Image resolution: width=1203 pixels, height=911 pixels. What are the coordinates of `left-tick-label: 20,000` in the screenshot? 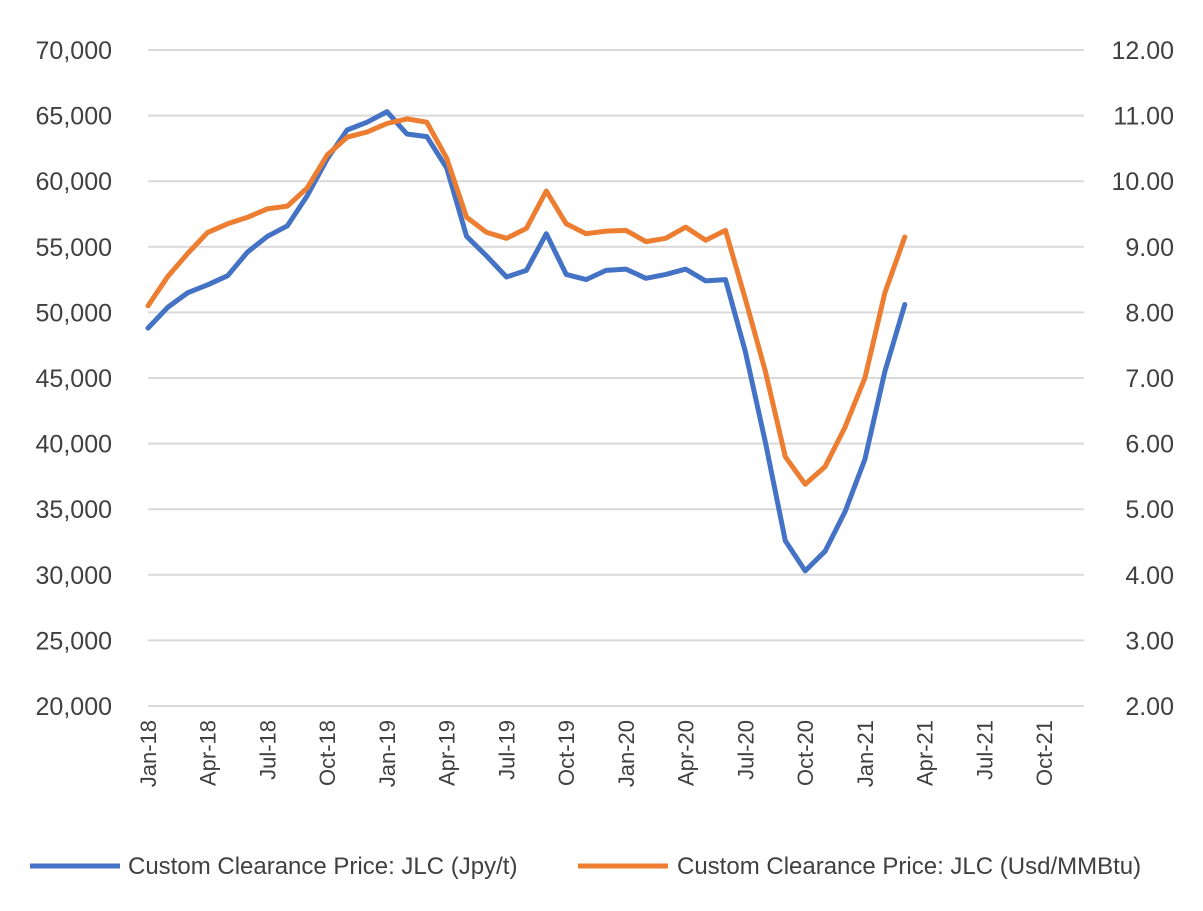 It's located at (74, 707).